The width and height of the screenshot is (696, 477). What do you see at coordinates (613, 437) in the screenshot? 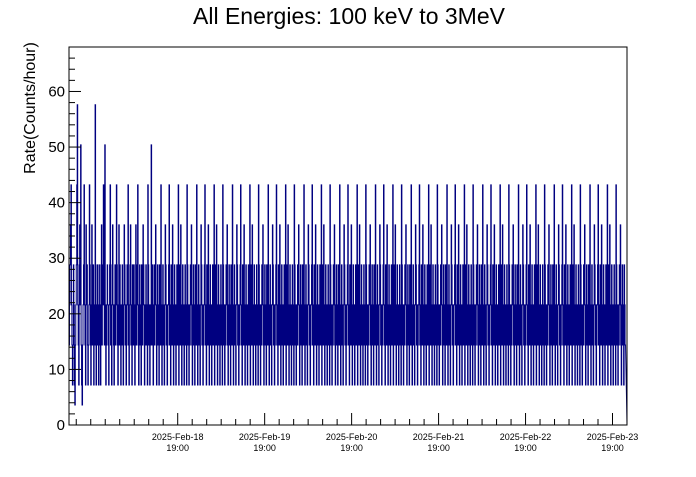
I see `x-tick-label-date: 2025-Feb-23` at bounding box center [613, 437].